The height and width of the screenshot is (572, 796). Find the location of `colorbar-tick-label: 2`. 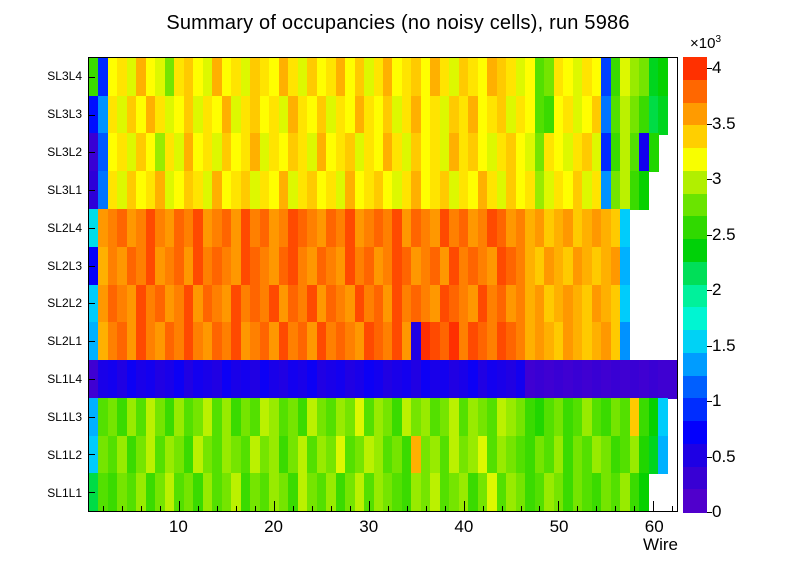

colorbar-tick-label: 2 is located at coordinates (717, 290).